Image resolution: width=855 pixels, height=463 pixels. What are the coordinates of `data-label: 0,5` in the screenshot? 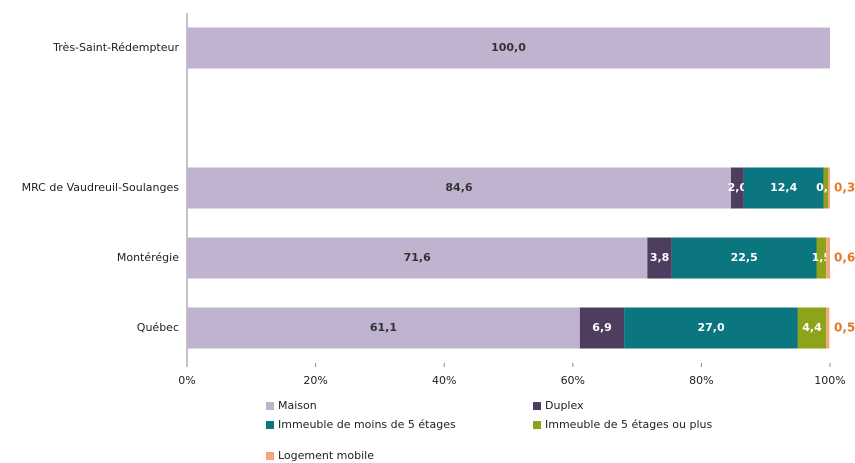 It's located at (844, 328).